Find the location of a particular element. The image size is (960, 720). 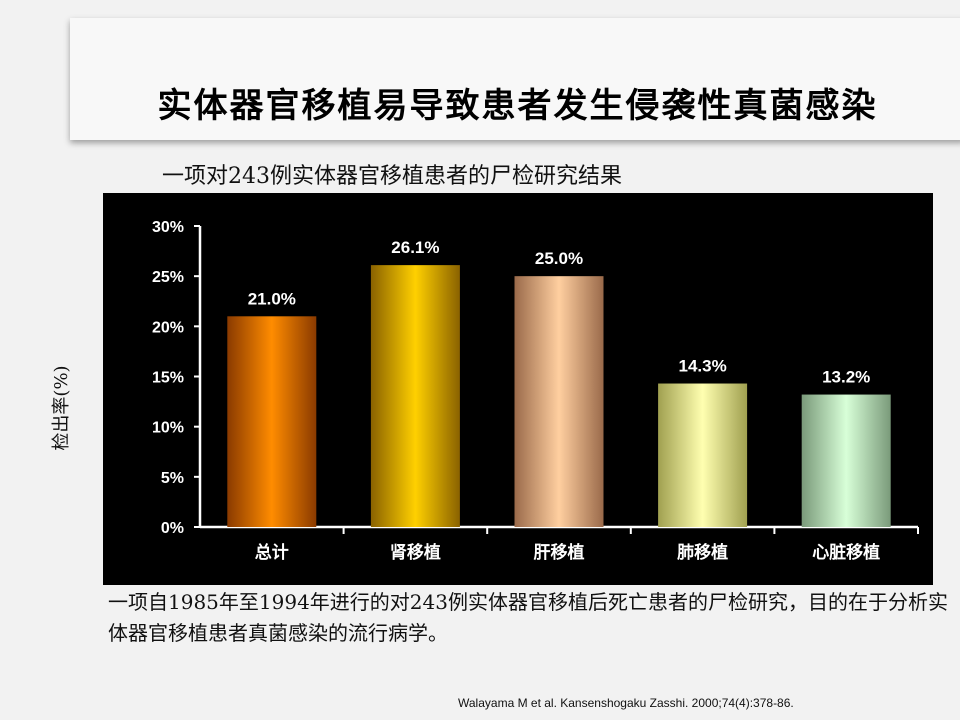

x-tick-label: 总计 is located at coordinates (272, 552).